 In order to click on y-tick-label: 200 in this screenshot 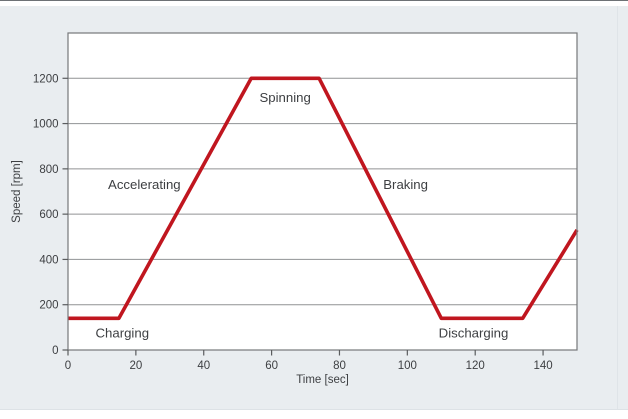, I will do `click(48, 306)`.